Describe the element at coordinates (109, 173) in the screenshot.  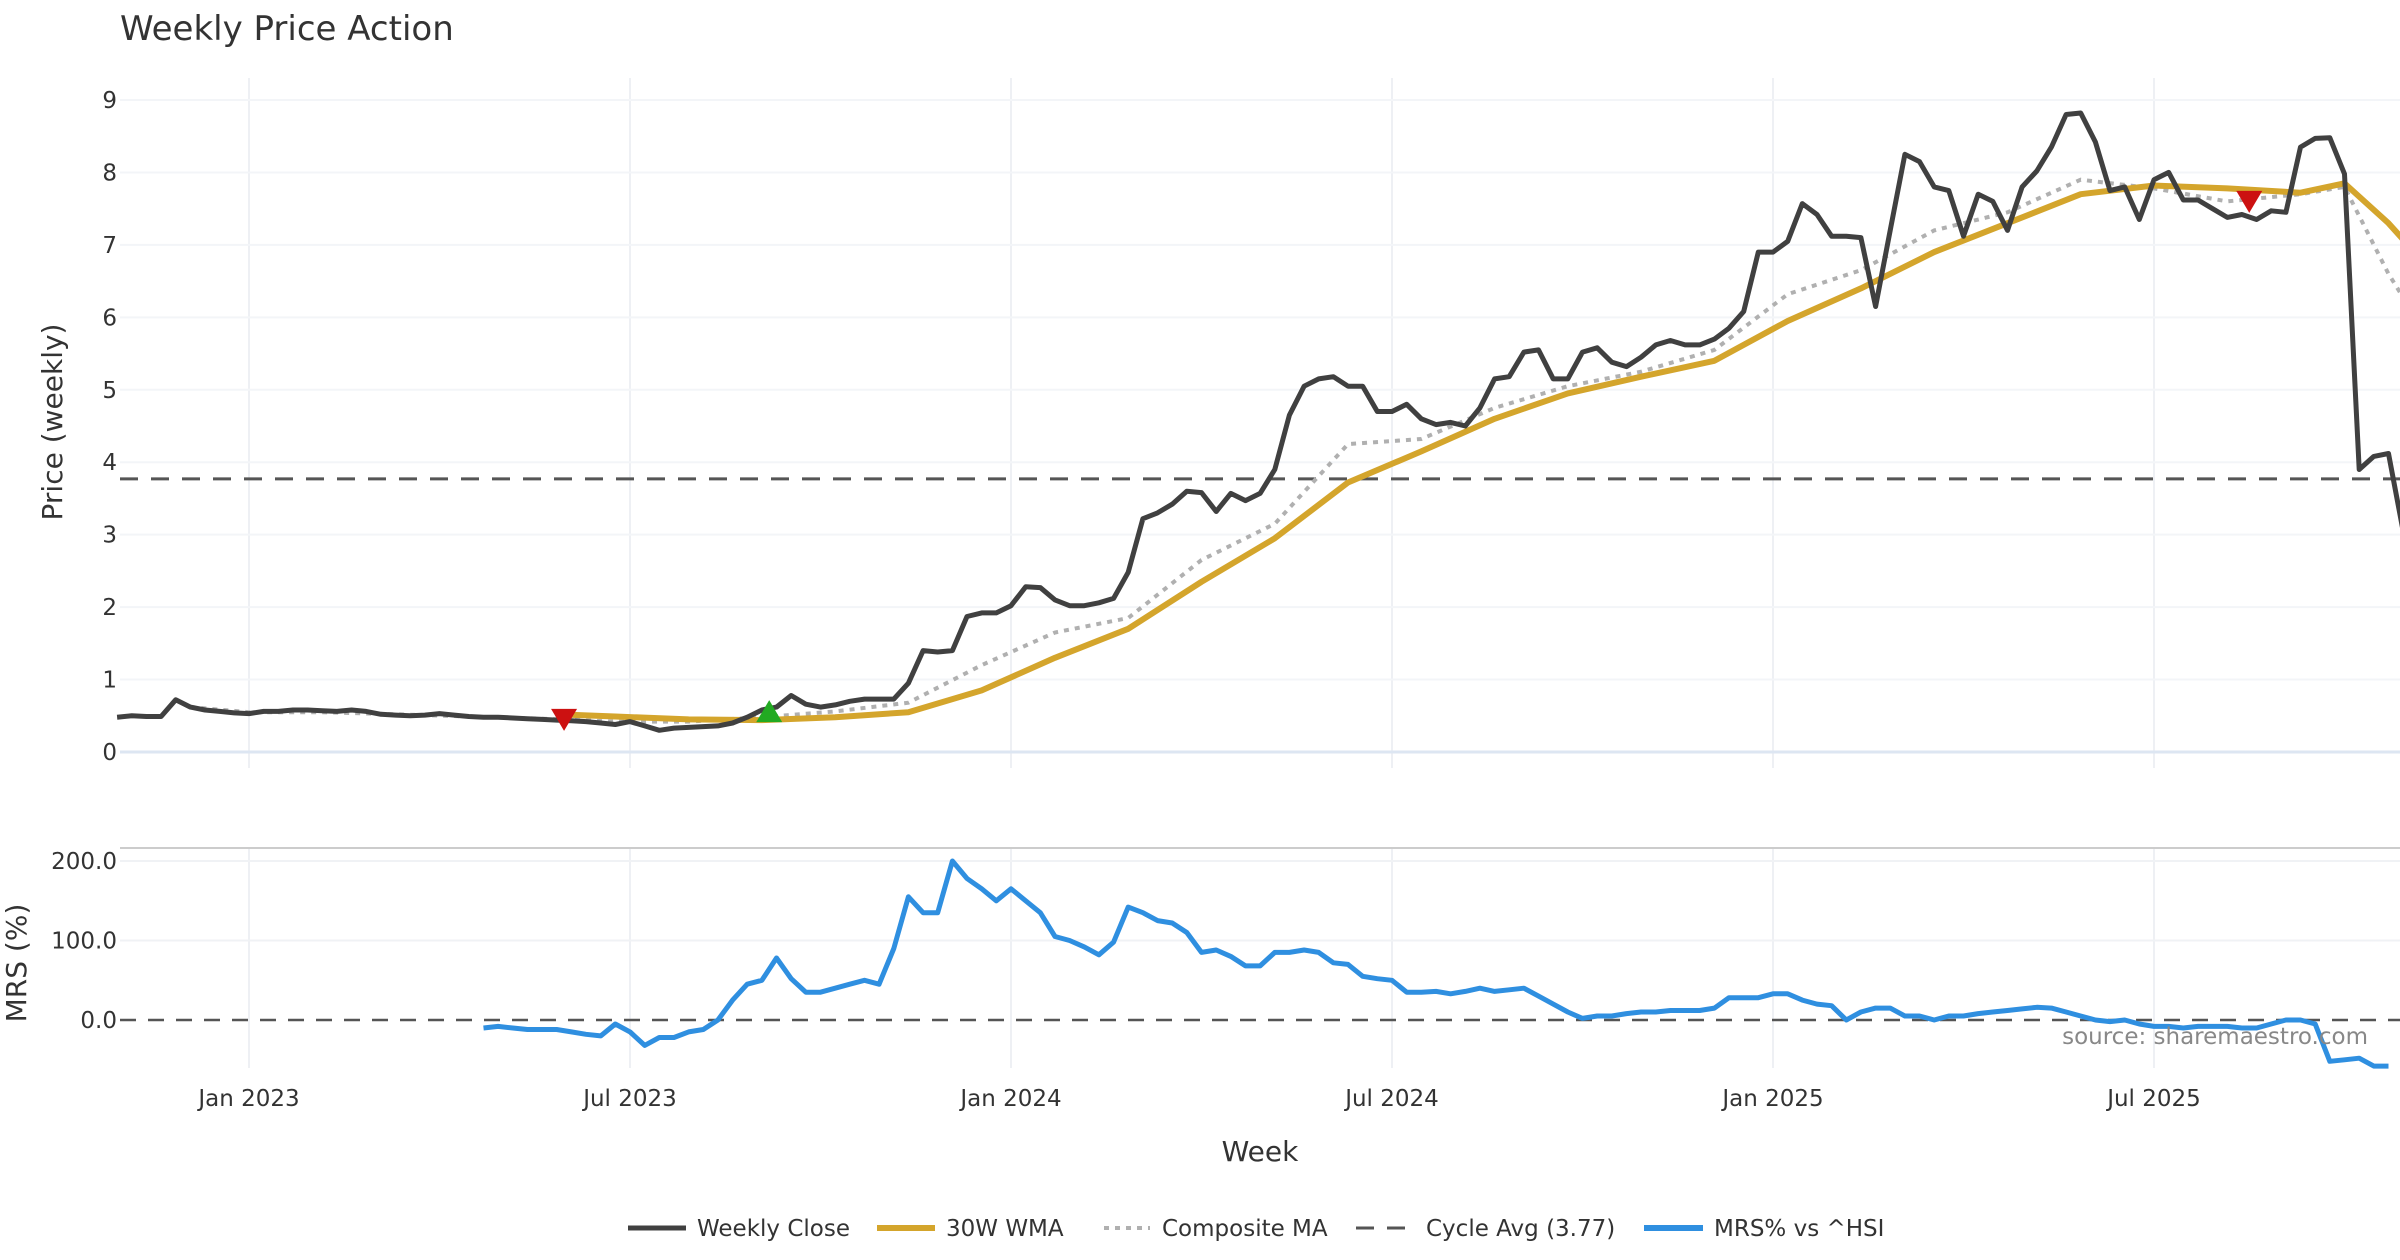
I see `price-y-tick-label: 8` at that location.